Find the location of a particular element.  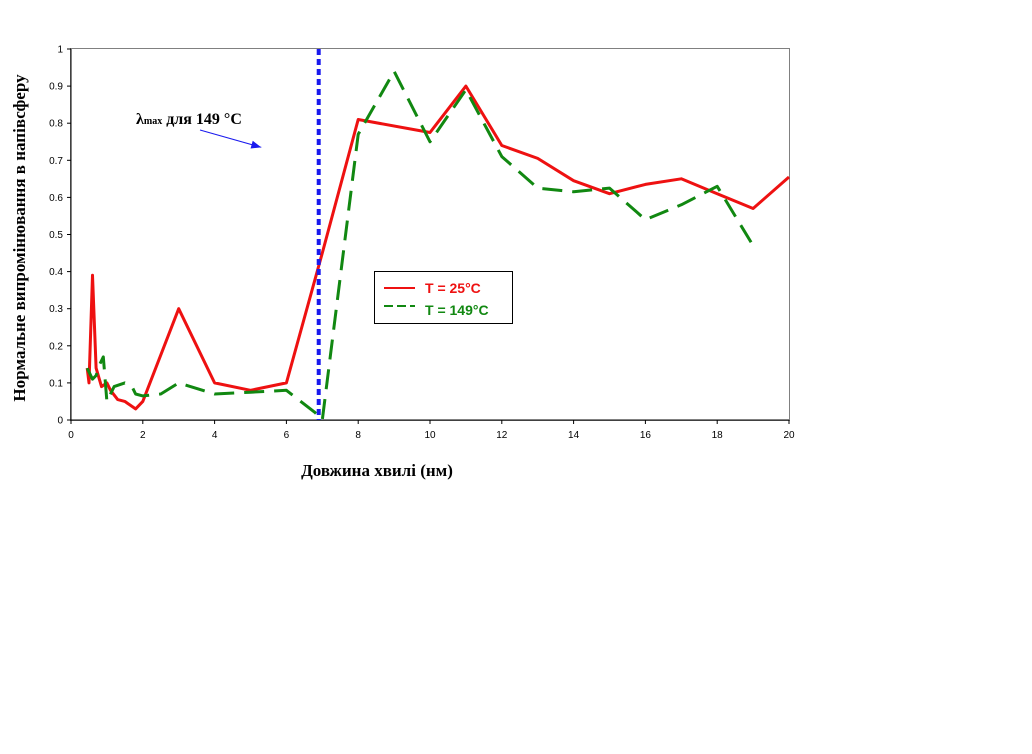

y-tick-label: 0.6 is located at coordinates (56, 198).